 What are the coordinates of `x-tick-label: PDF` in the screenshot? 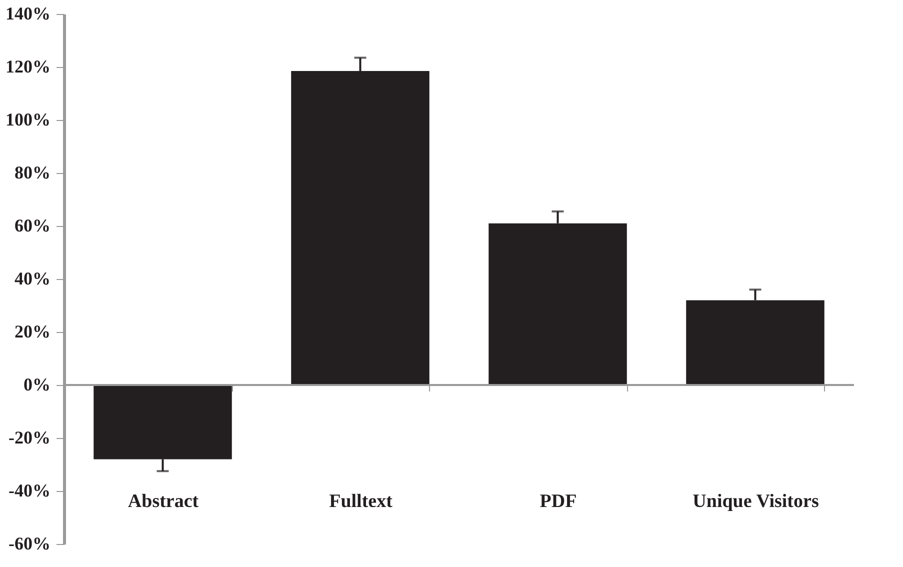 It's located at (558, 501).